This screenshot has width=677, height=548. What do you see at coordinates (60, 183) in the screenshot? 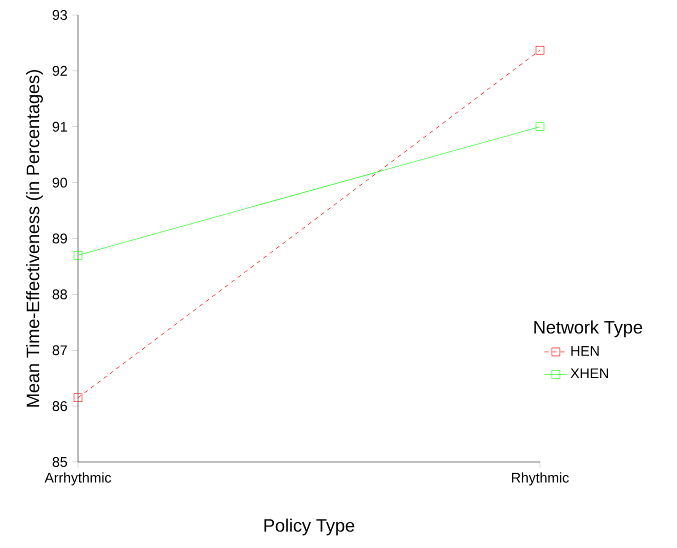
I see `y-tick-label: 90` at bounding box center [60, 183].